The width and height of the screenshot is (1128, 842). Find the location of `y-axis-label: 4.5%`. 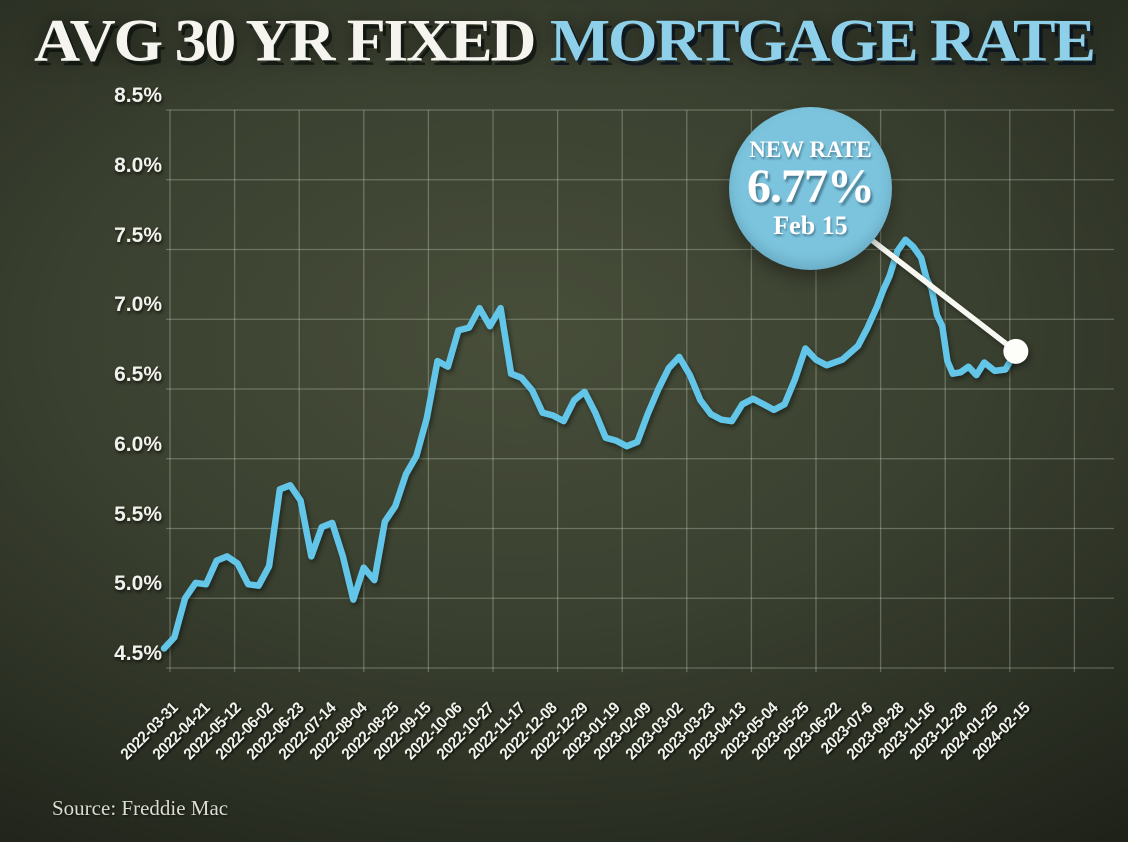

y-axis-label: 4.5% is located at coordinates (138, 653).